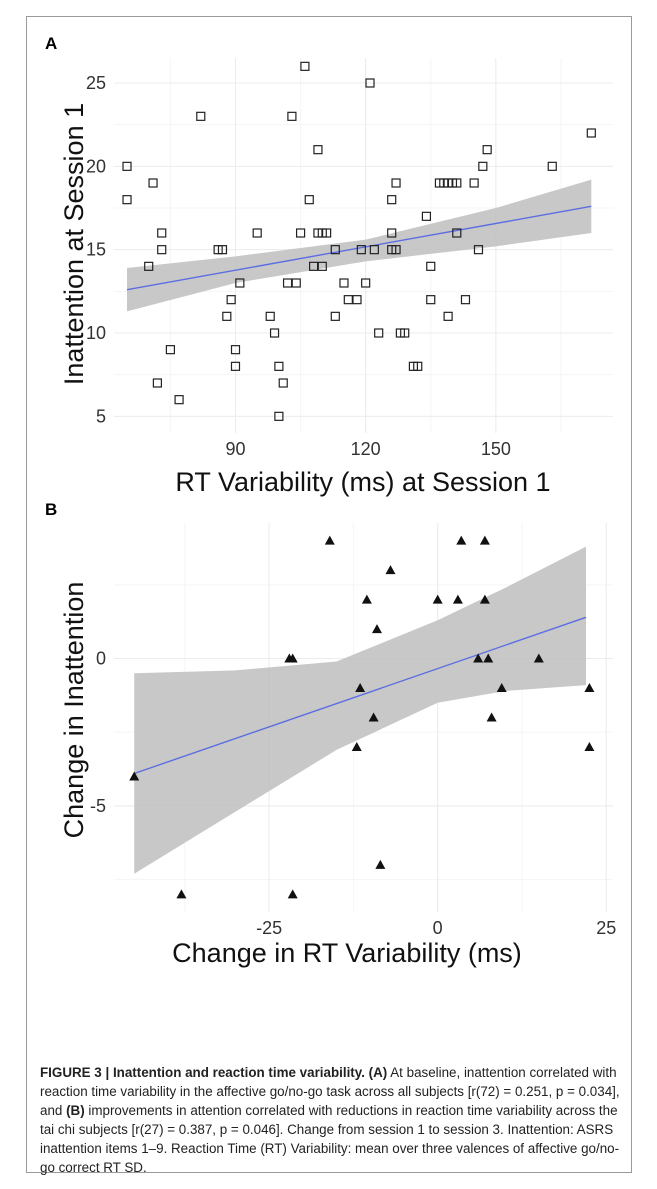 The image size is (657, 1189). I want to click on x-tick-label: -25, so click(269, 928).